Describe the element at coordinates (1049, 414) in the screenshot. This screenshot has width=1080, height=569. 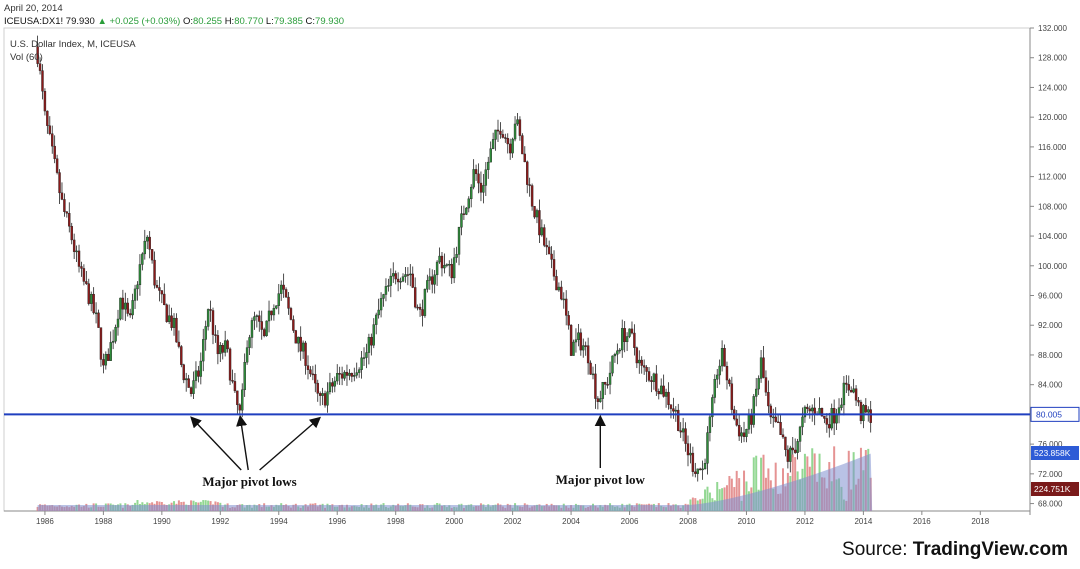
I see `support-label: 80.005` at that location.